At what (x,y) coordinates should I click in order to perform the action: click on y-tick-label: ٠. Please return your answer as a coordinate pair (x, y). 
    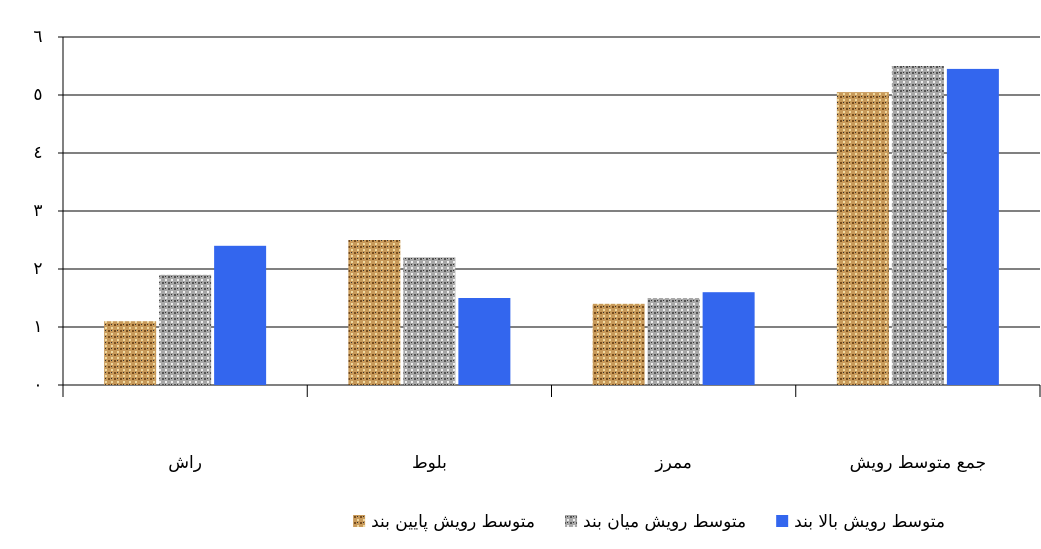
    Looking at the image, I should click on (37, 385).